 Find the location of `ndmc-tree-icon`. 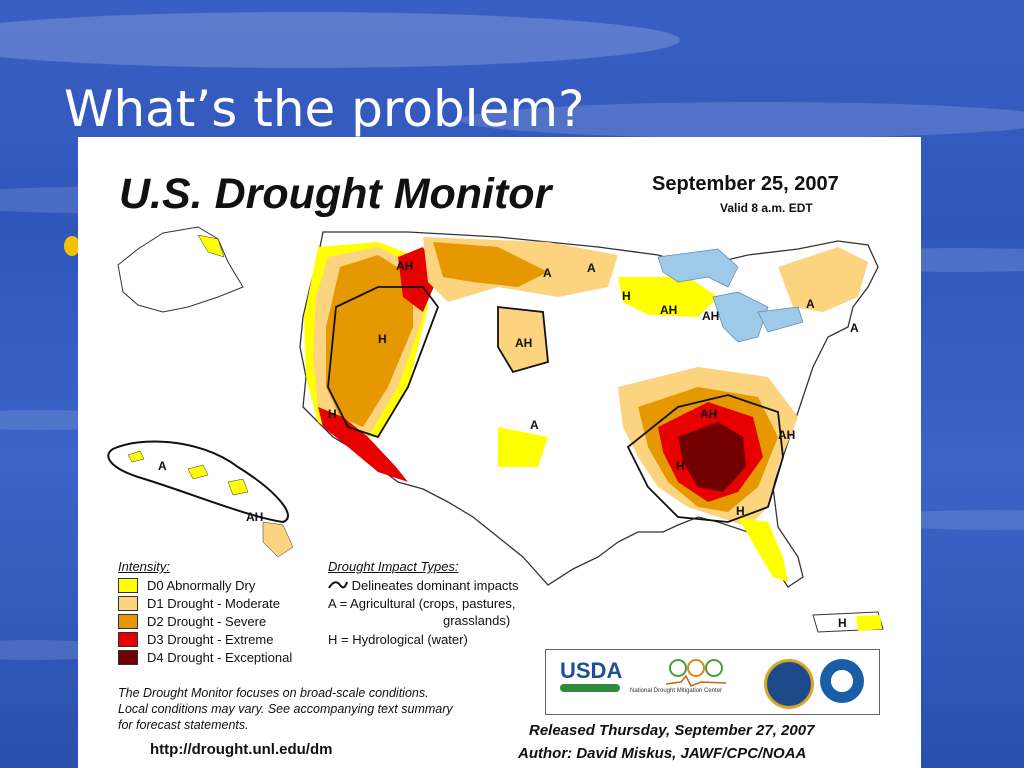

ndmc-tree-icon is located at coordinates (696, 673).